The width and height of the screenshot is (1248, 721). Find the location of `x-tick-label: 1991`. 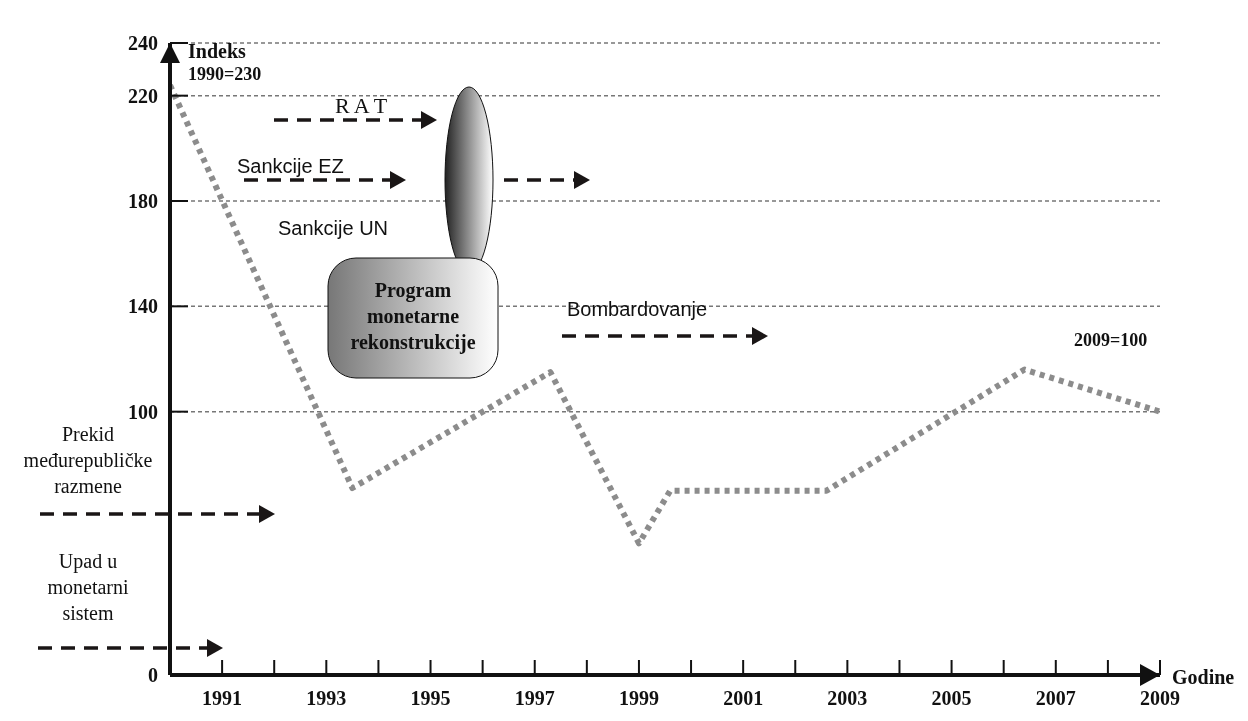

x-tick-label: 1991 is located at coordinates (222, 698).